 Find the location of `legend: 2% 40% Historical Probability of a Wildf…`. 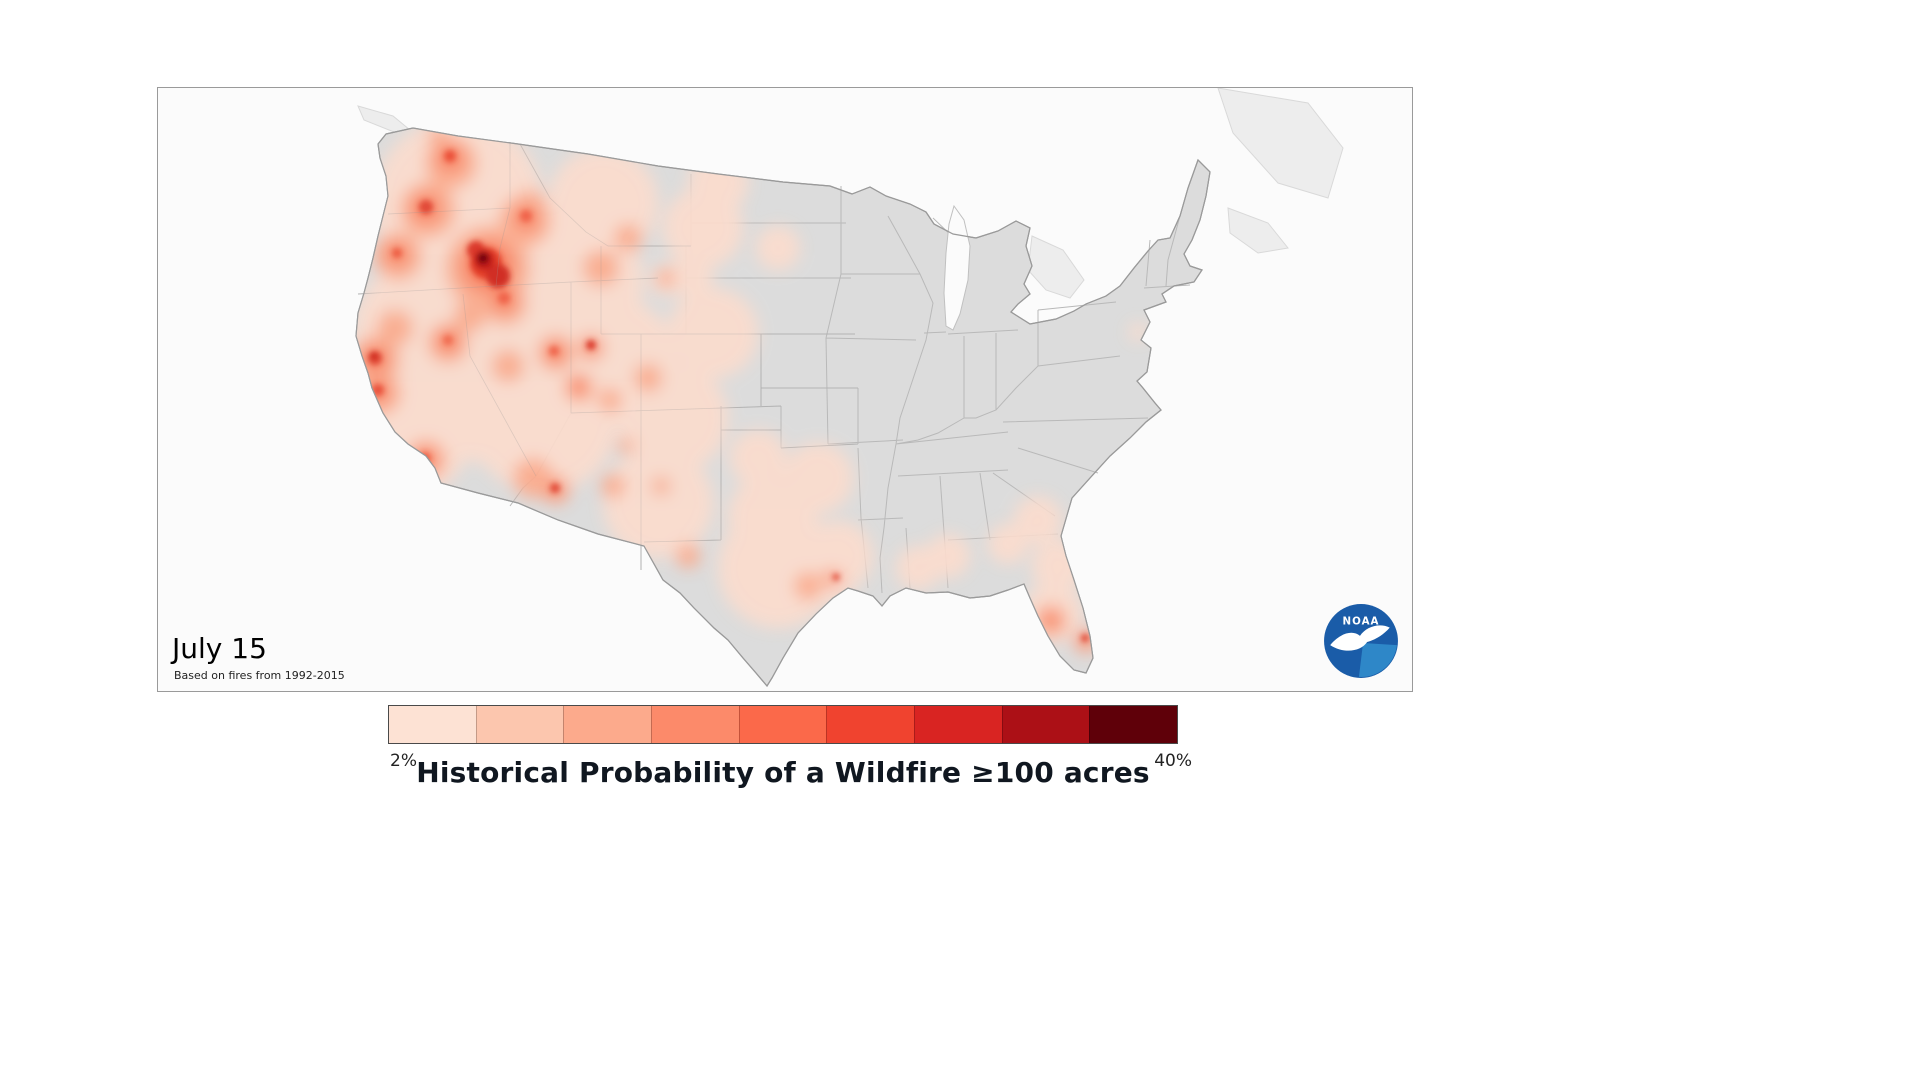

legend: 2% 40% Historical Probability of a Wildf… is located at coordinates (790, 747).